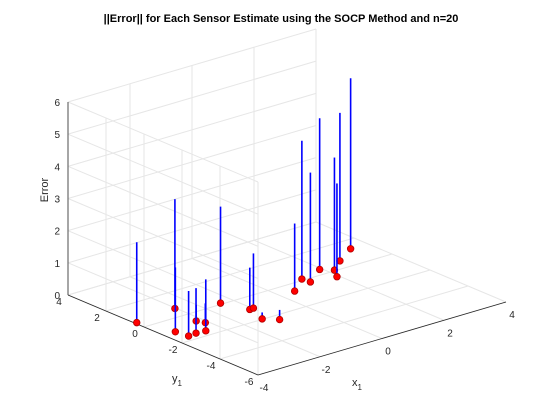 This screenshot has width=560, height=420. I want to click on y-axis-label: y1, so click(177, 380).